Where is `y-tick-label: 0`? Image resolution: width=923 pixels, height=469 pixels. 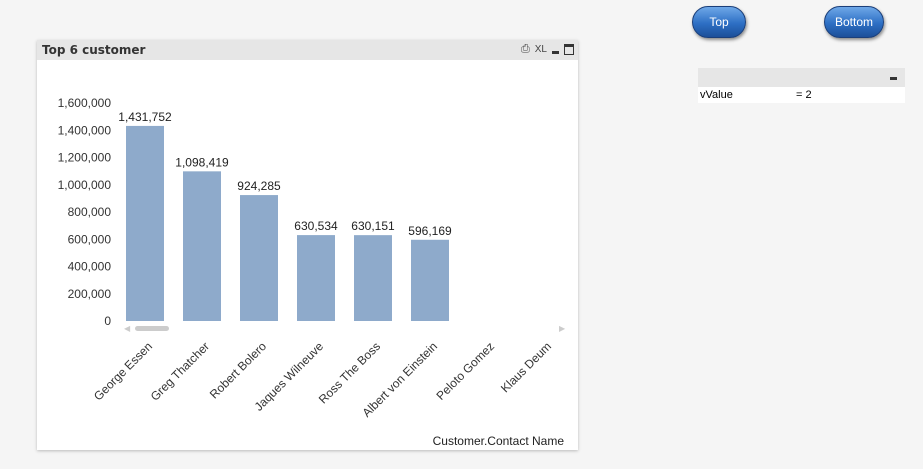 y-tick-label: 0 is located at coordinates (107, 321).